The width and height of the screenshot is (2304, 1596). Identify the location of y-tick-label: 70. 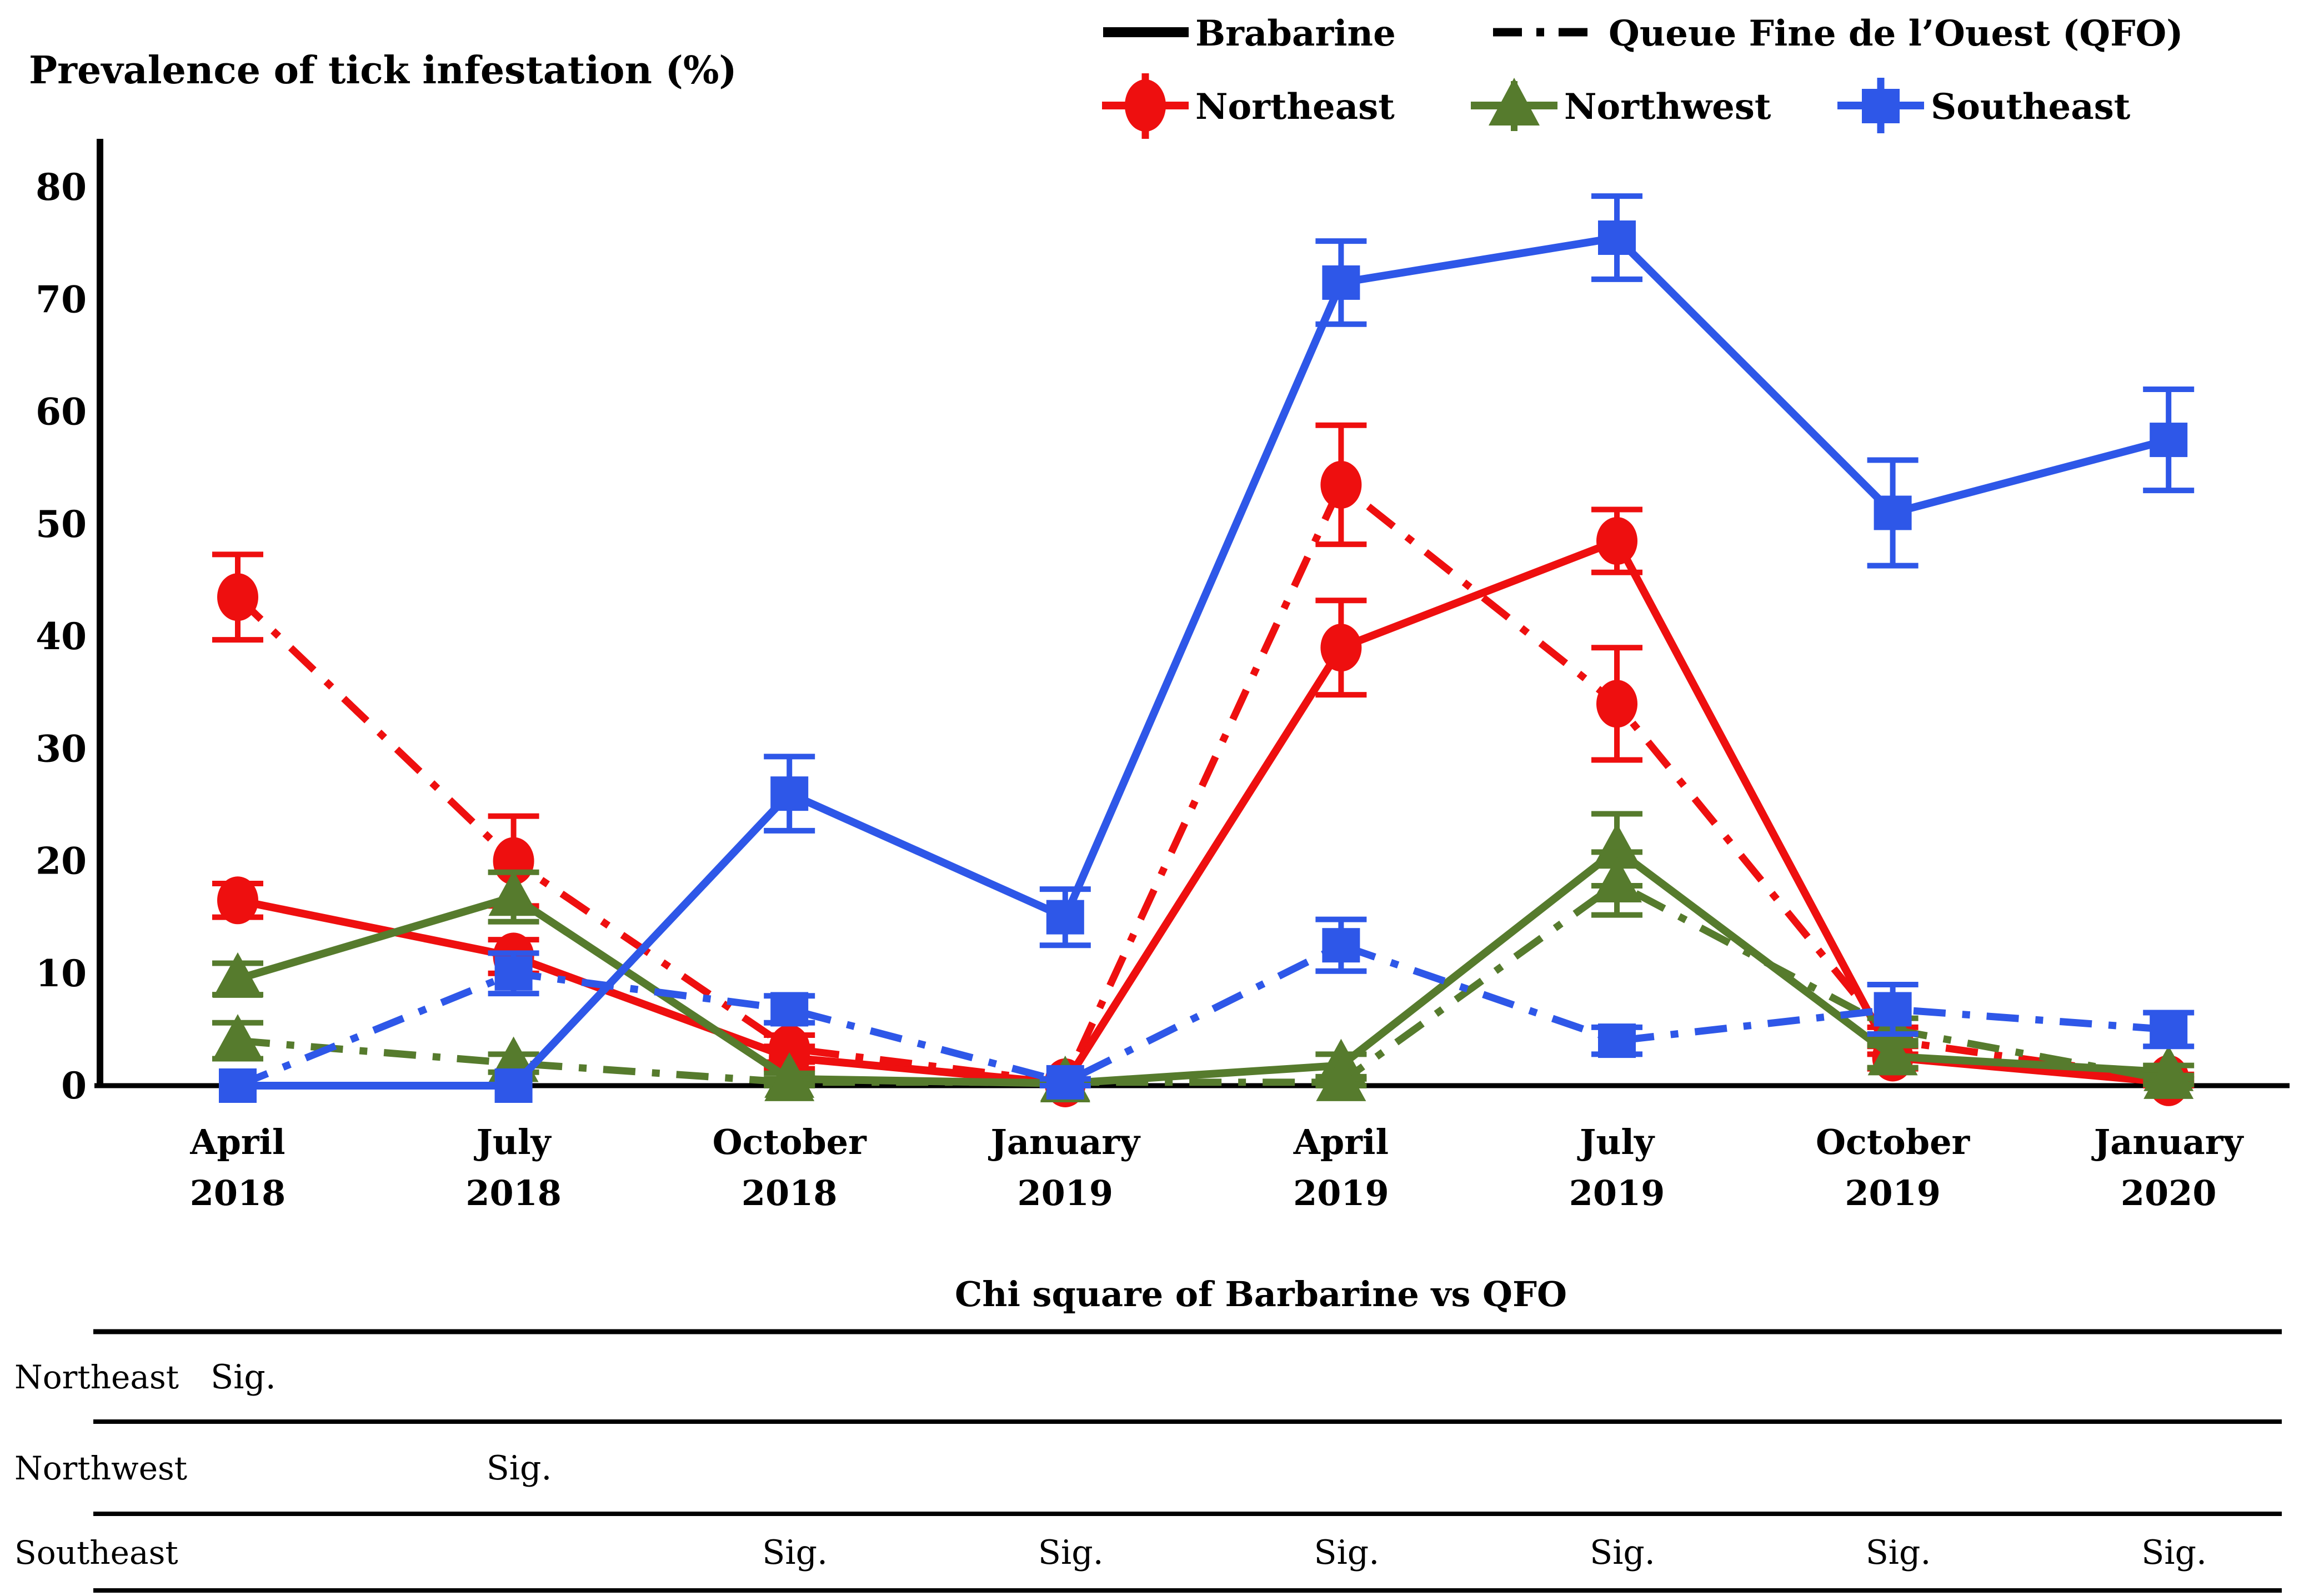
(61, 299).